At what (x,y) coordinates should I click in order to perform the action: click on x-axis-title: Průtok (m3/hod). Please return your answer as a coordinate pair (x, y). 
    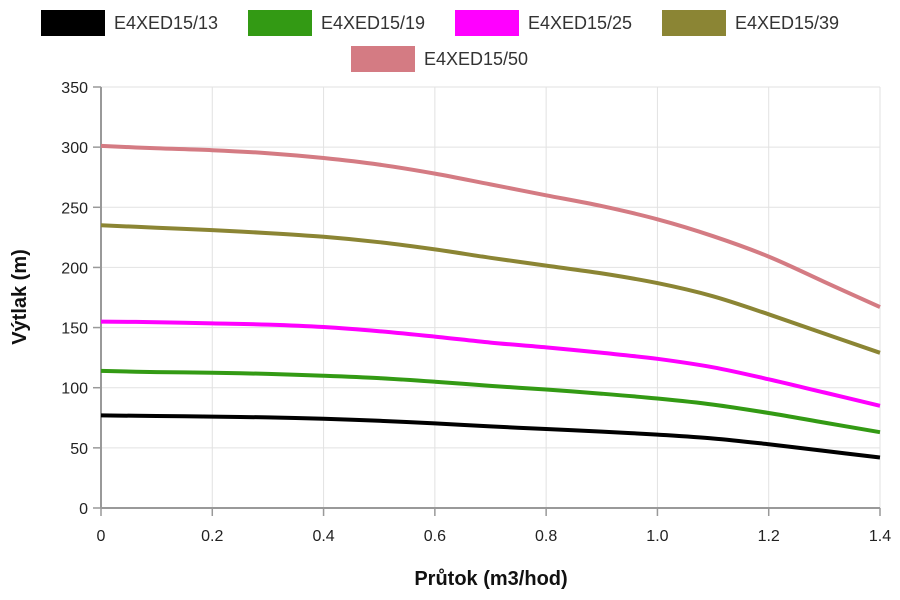
    Looking at the image, I should click on (490, 579).